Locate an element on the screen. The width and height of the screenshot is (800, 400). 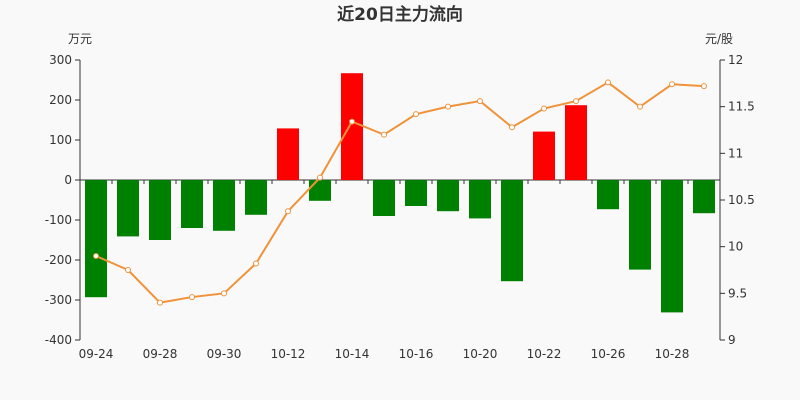
right-axis-tick-label: 12 is located at coordinates (735, 60).